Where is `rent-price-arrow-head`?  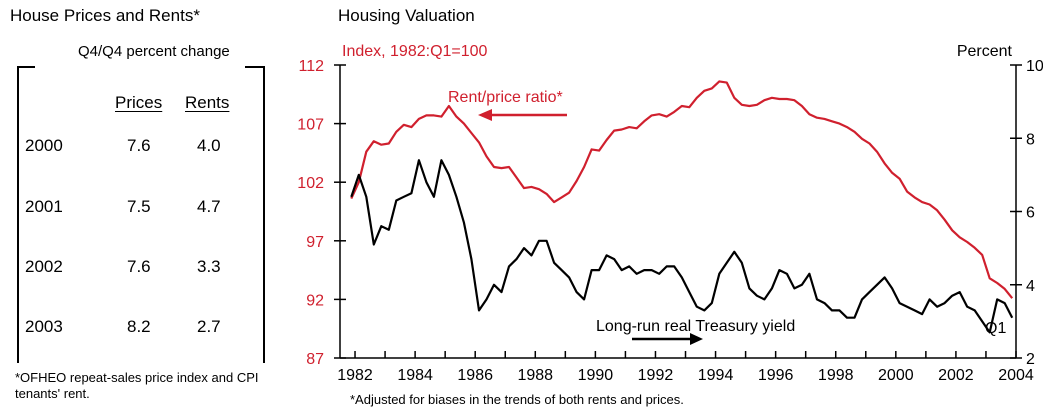
rent-price-arrow-head is located at coordinates (485, 115).